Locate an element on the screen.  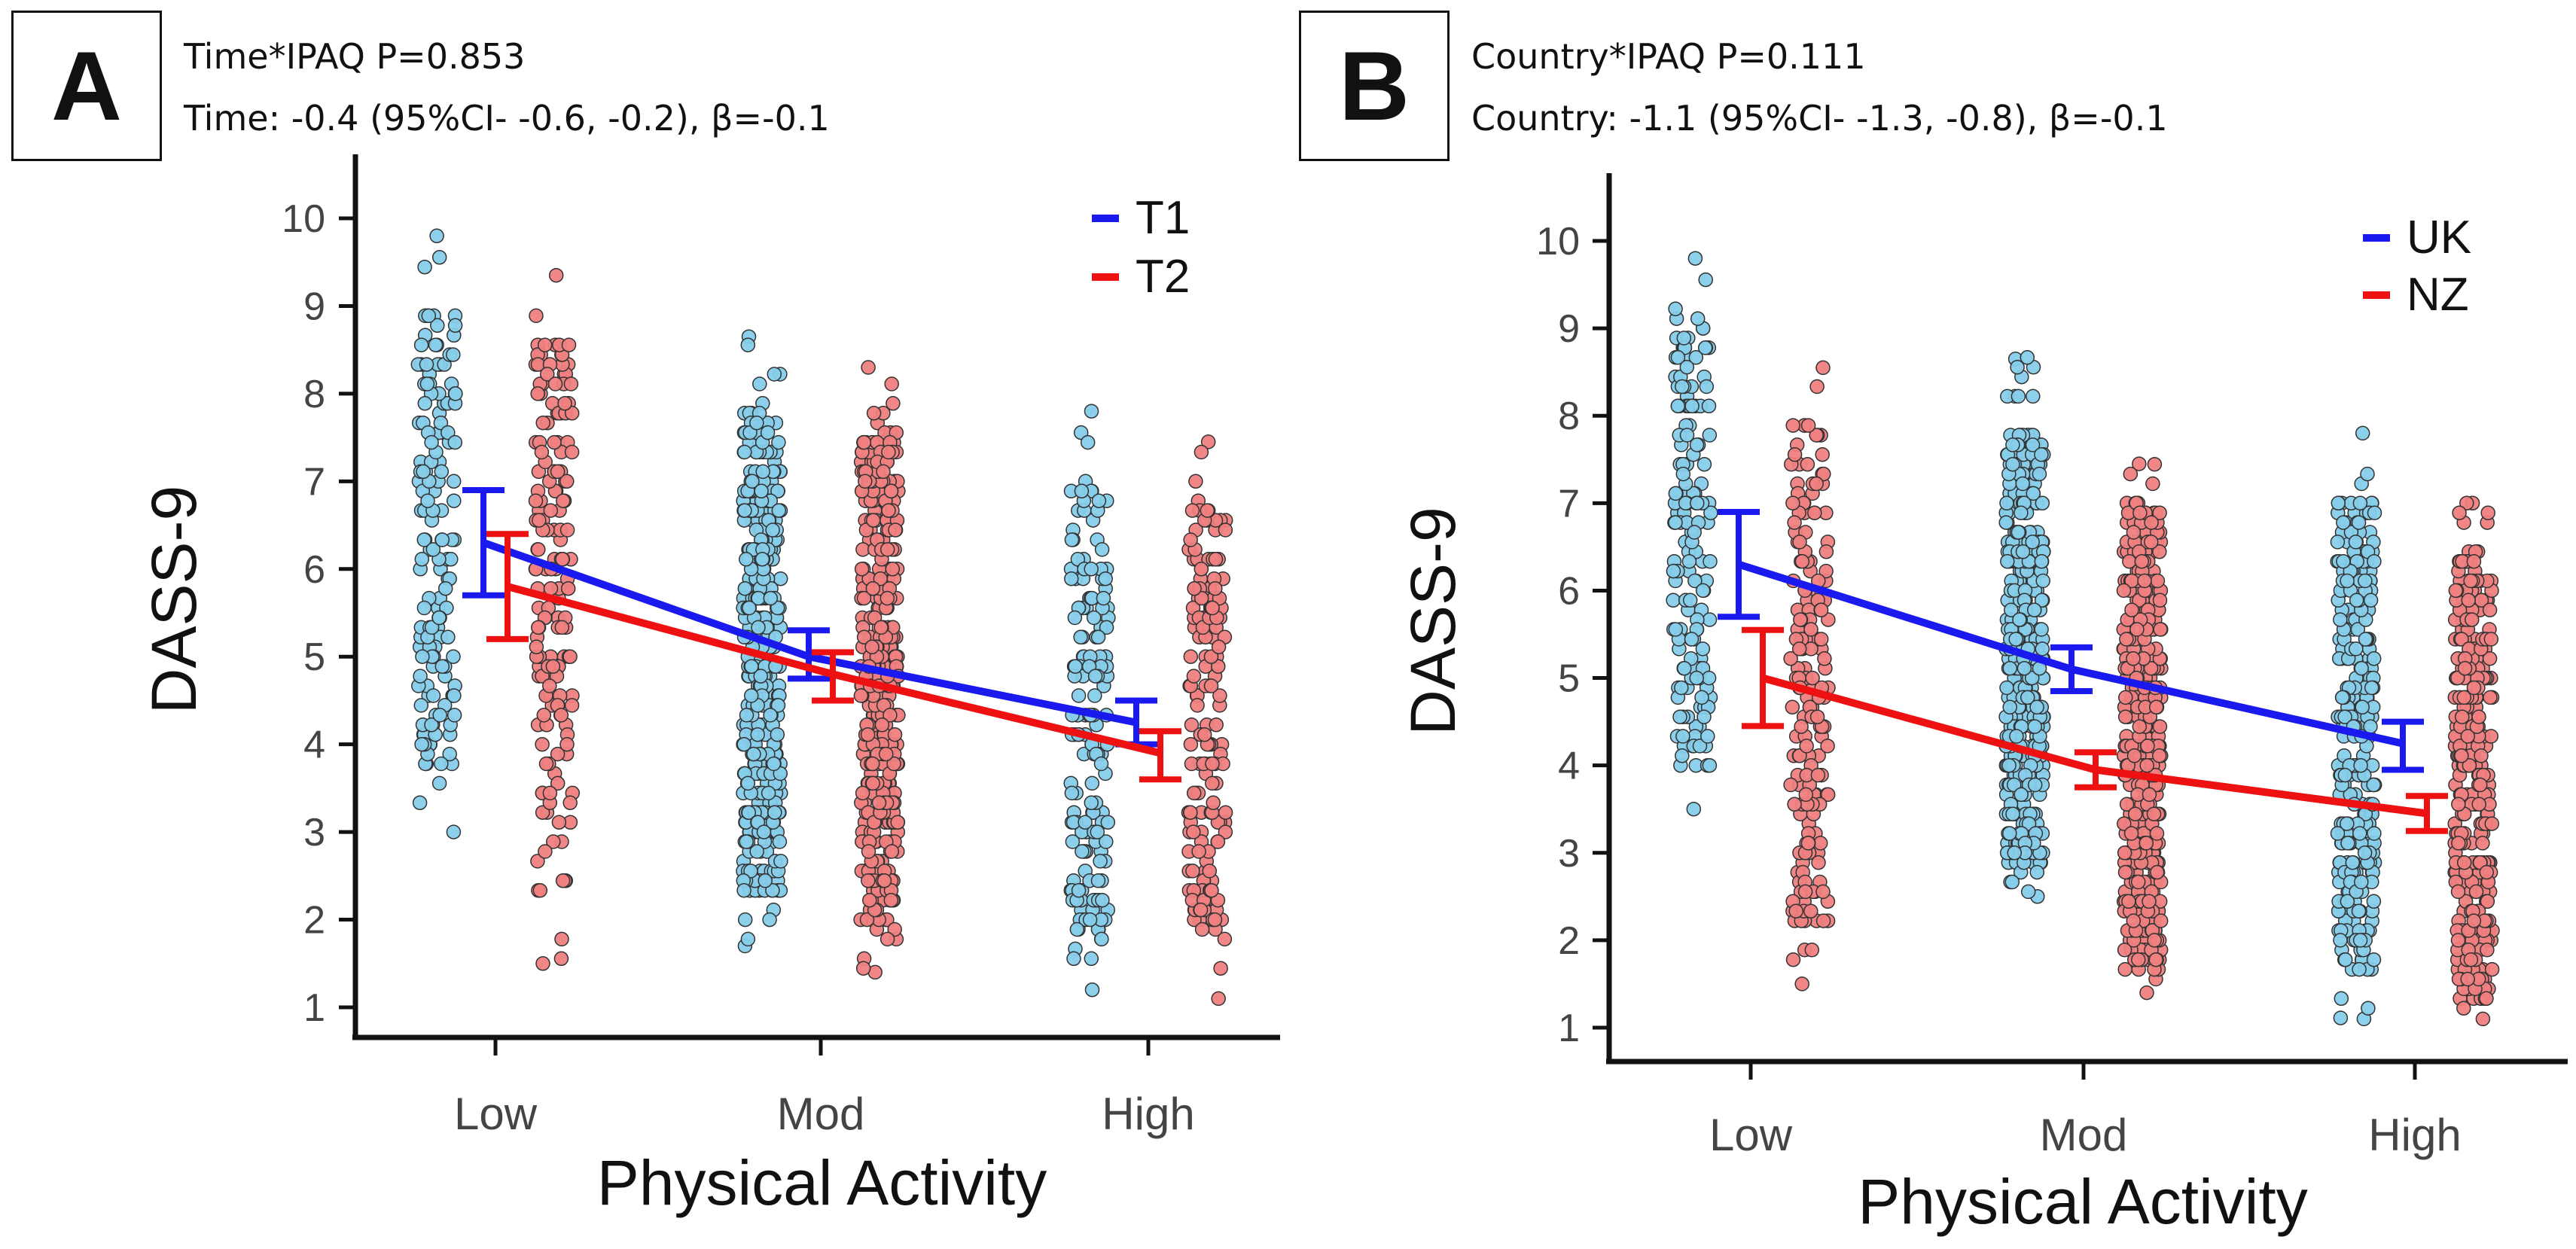
x-tick-label: Low is located at coordinates (496, 1114).